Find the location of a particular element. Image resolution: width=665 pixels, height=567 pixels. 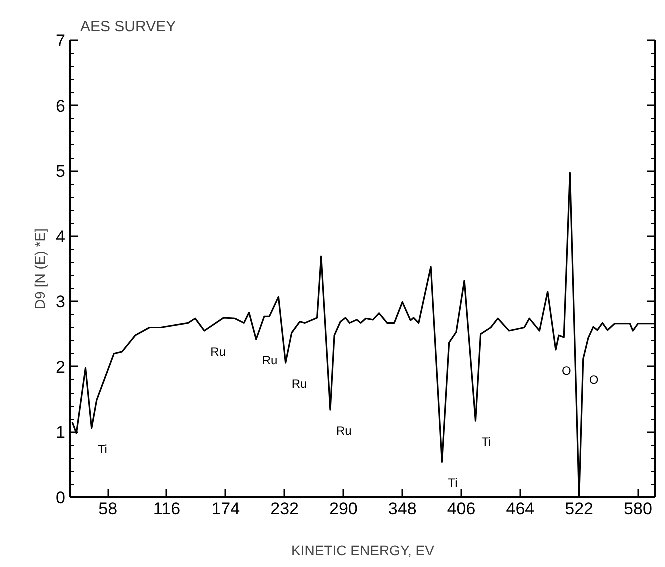

y-tick-label: 7 is located at coordinates (61, 41).